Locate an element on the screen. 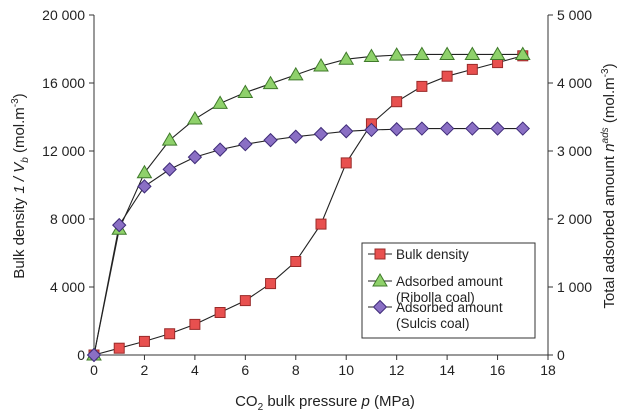 This screenshot has height=416, width=628. y-left-axis-title: Bulk density 1 / Vb (mol.m-3) is located at coordinates (20, 185).